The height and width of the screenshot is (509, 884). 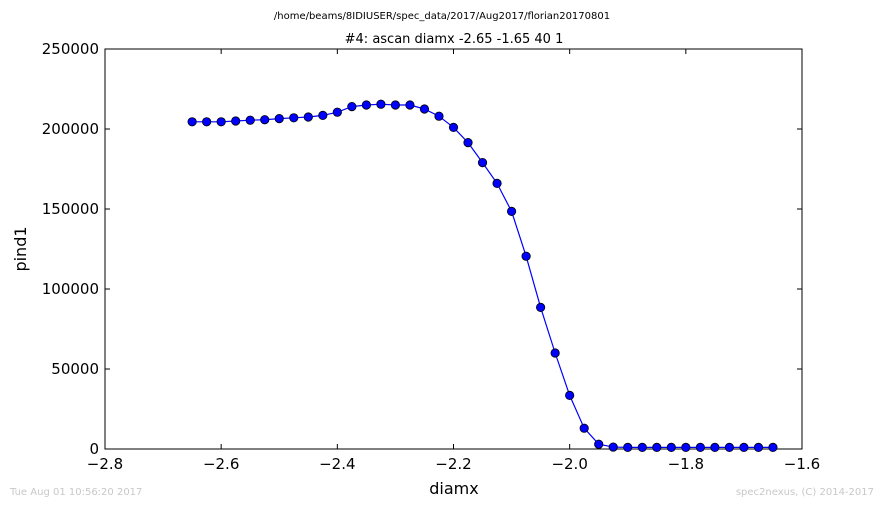 What do you see at coordinates (686, 464) in the screenshot?
I see `x-tick-label: −1.8` at bounding box center [686, 464].